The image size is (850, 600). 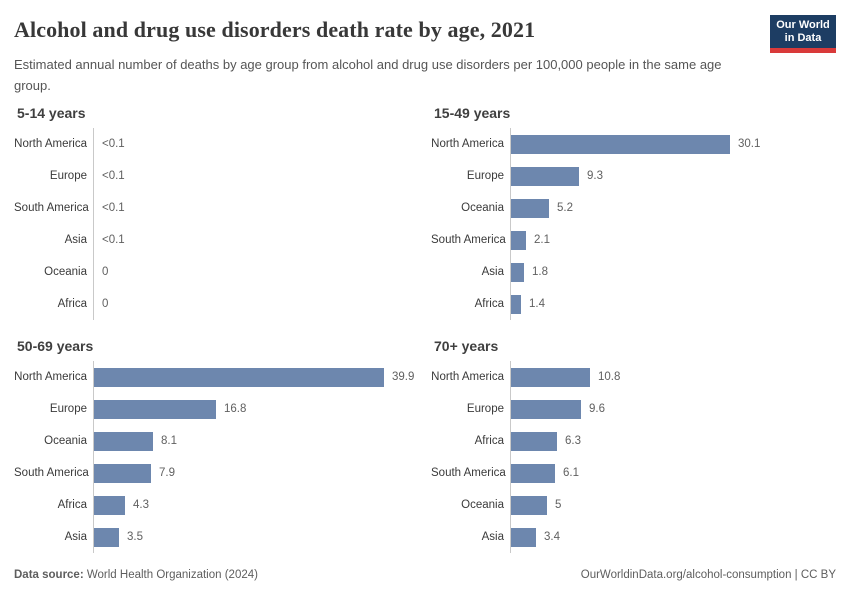 I want to click on data-source-label: Data source:, so click(x=49, y=575).